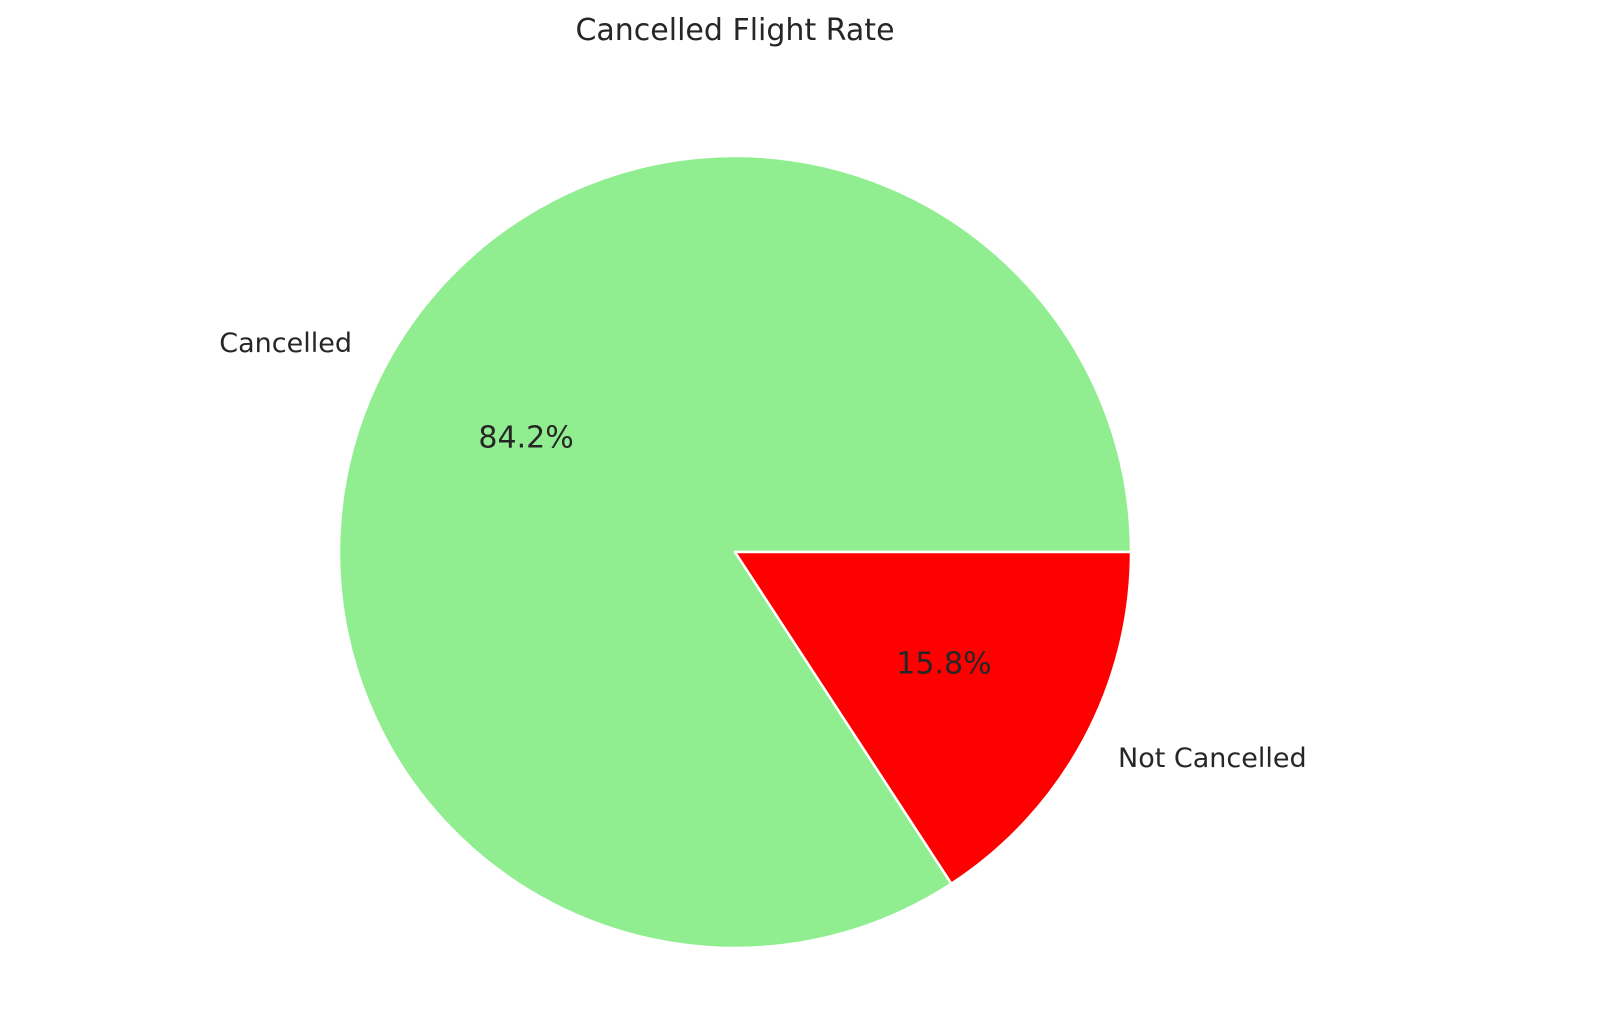 The width and height of the screenshot is (1600, 1031). I want to click on slice-label: Cancelled, so click(285, 343).